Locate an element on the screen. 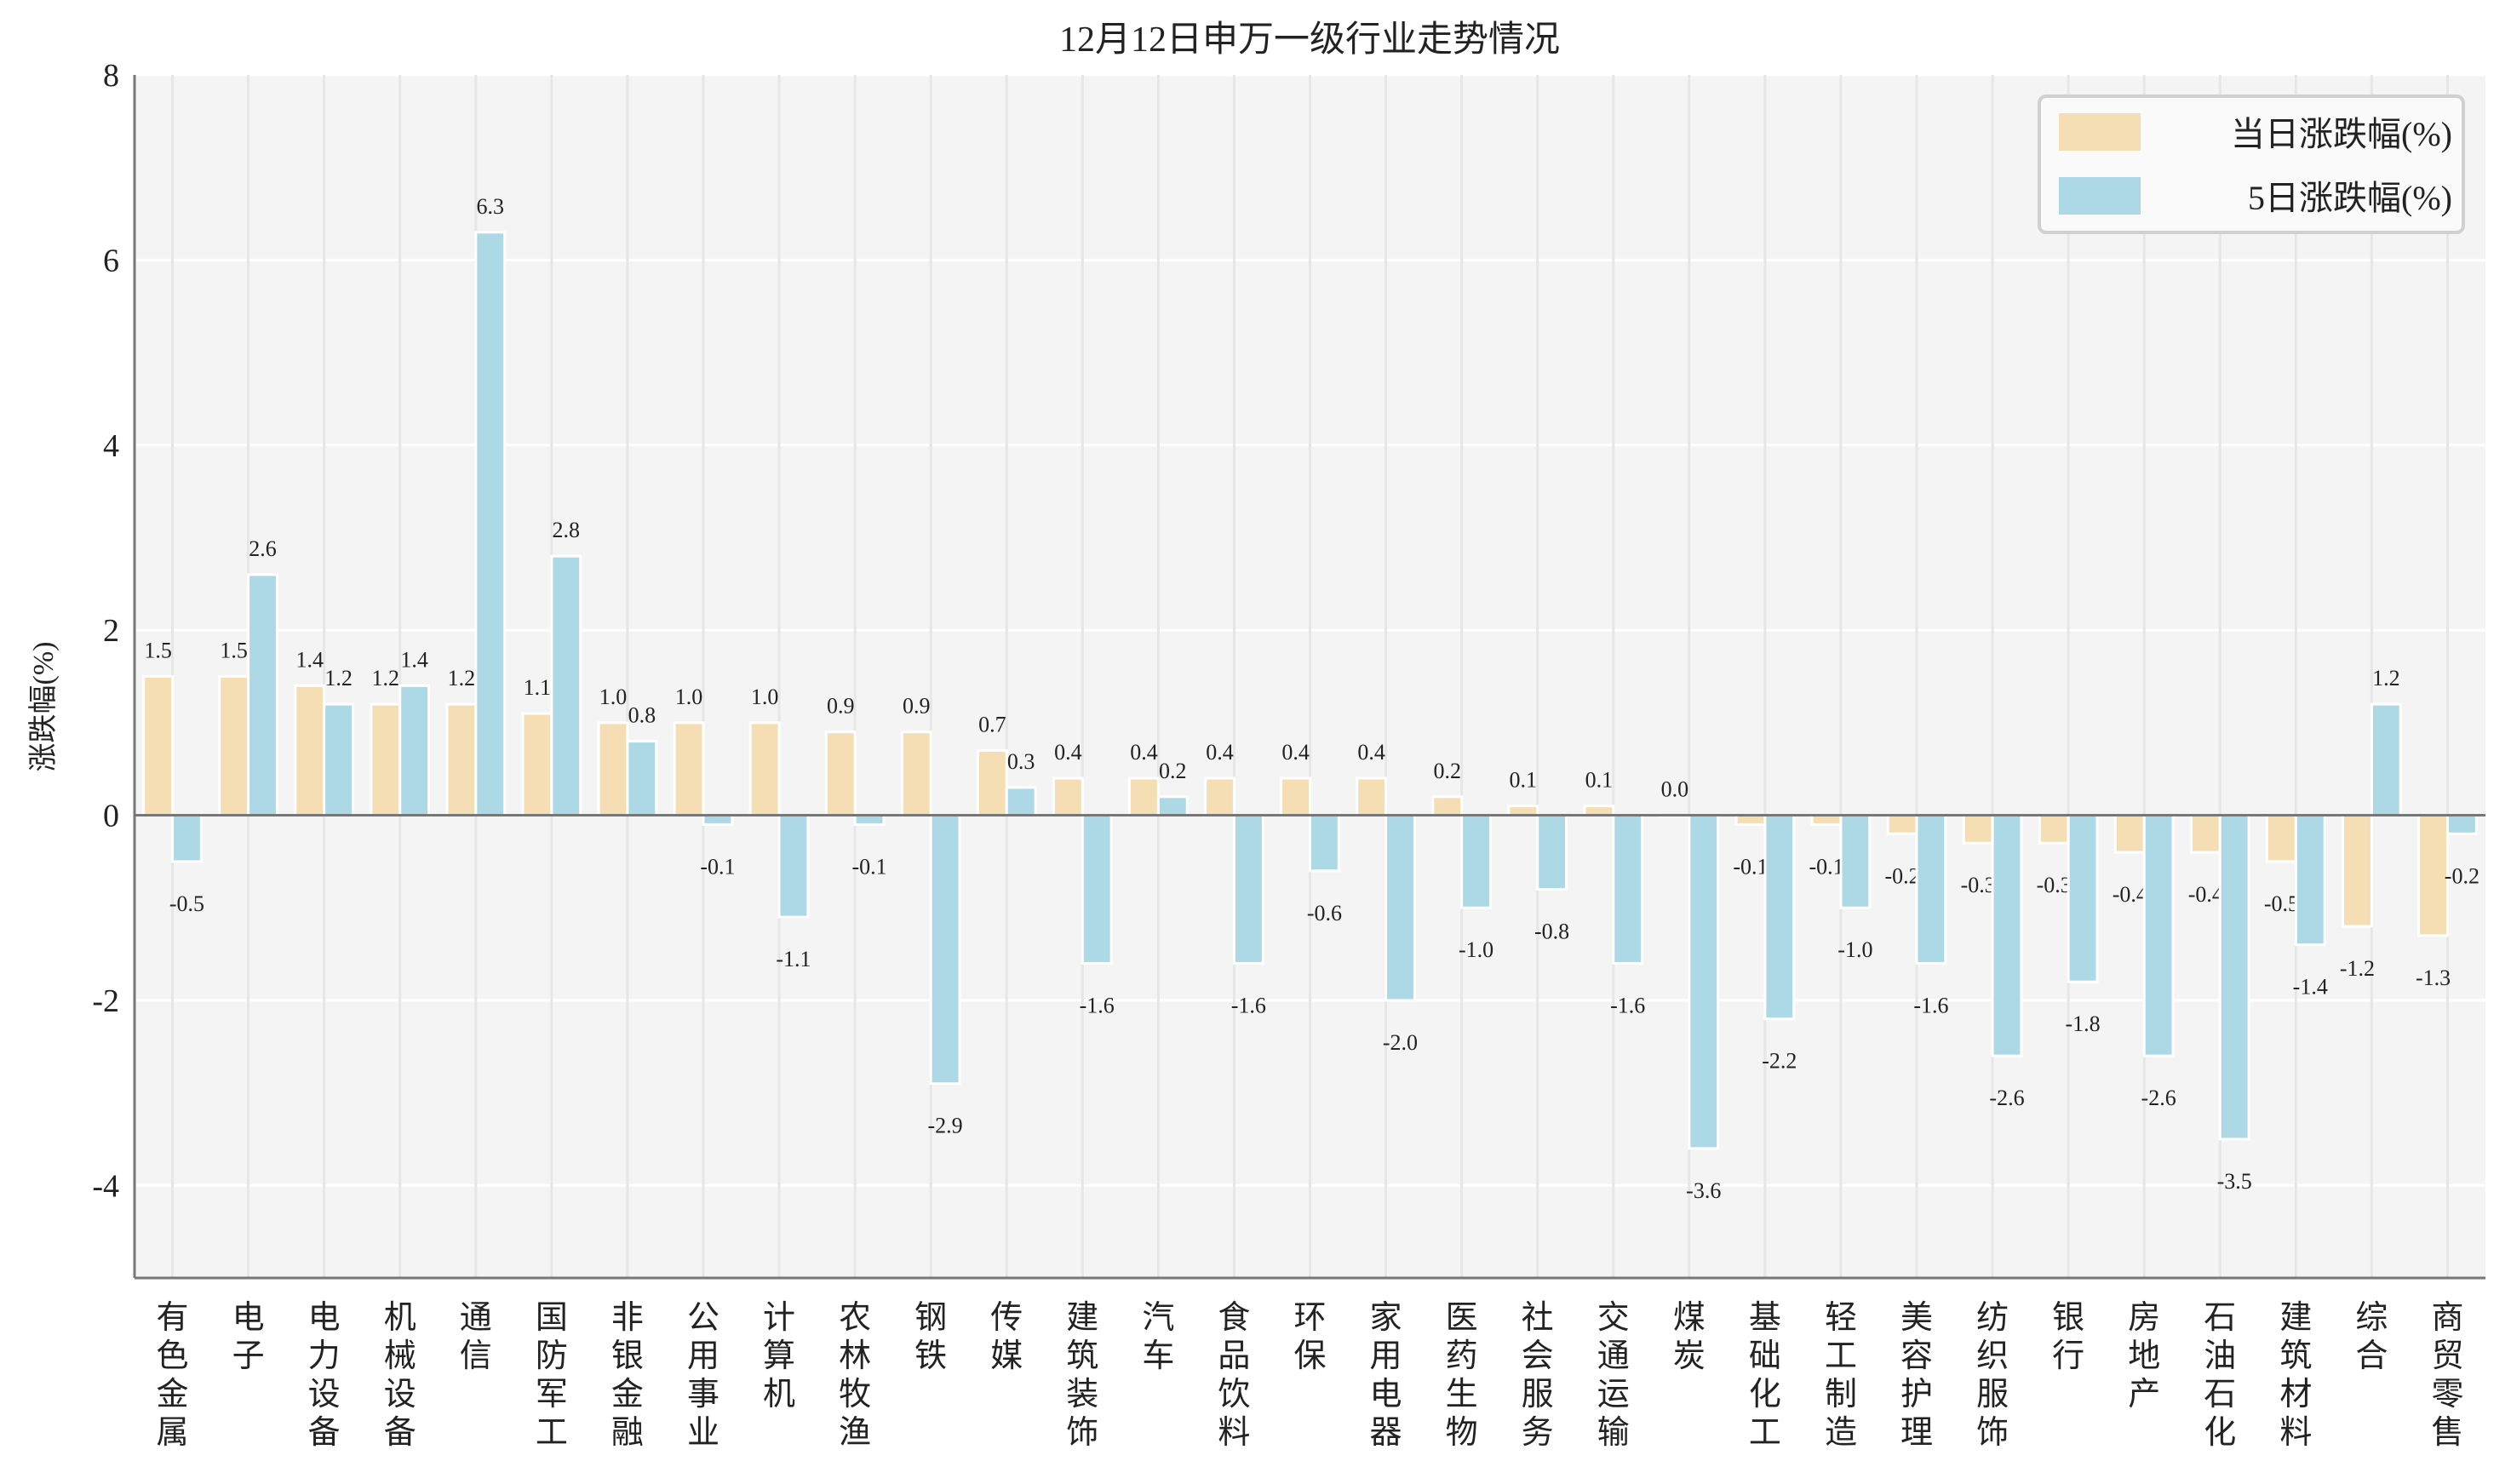  data-label: -2.9 is located at coordinates (945, 1126).